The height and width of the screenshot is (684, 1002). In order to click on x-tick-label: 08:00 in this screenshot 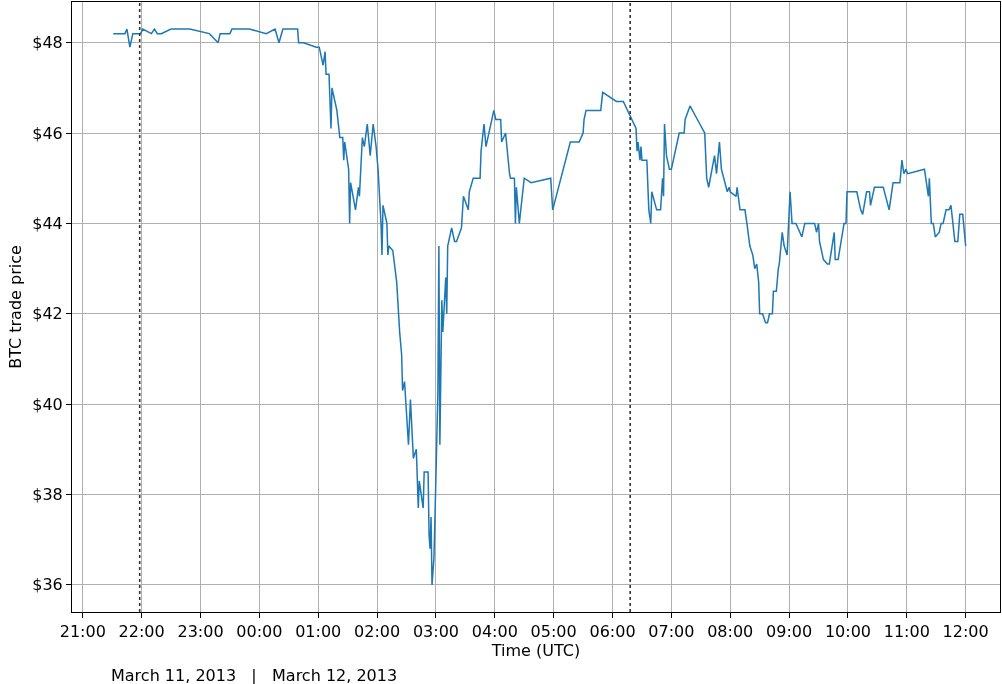, I will do `click(730, 632)`.